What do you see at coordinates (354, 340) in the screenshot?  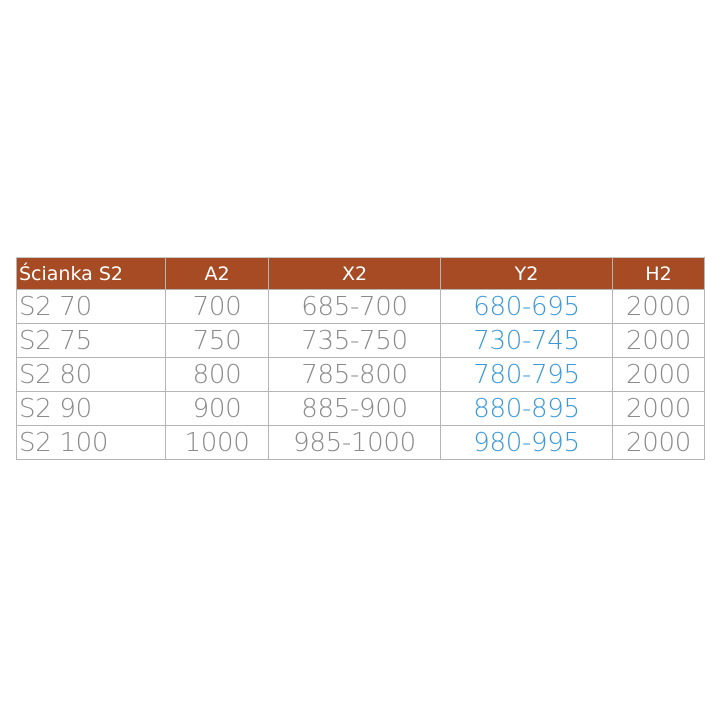 I see `table-cell: 735-750` at bounding box center [354, 340].